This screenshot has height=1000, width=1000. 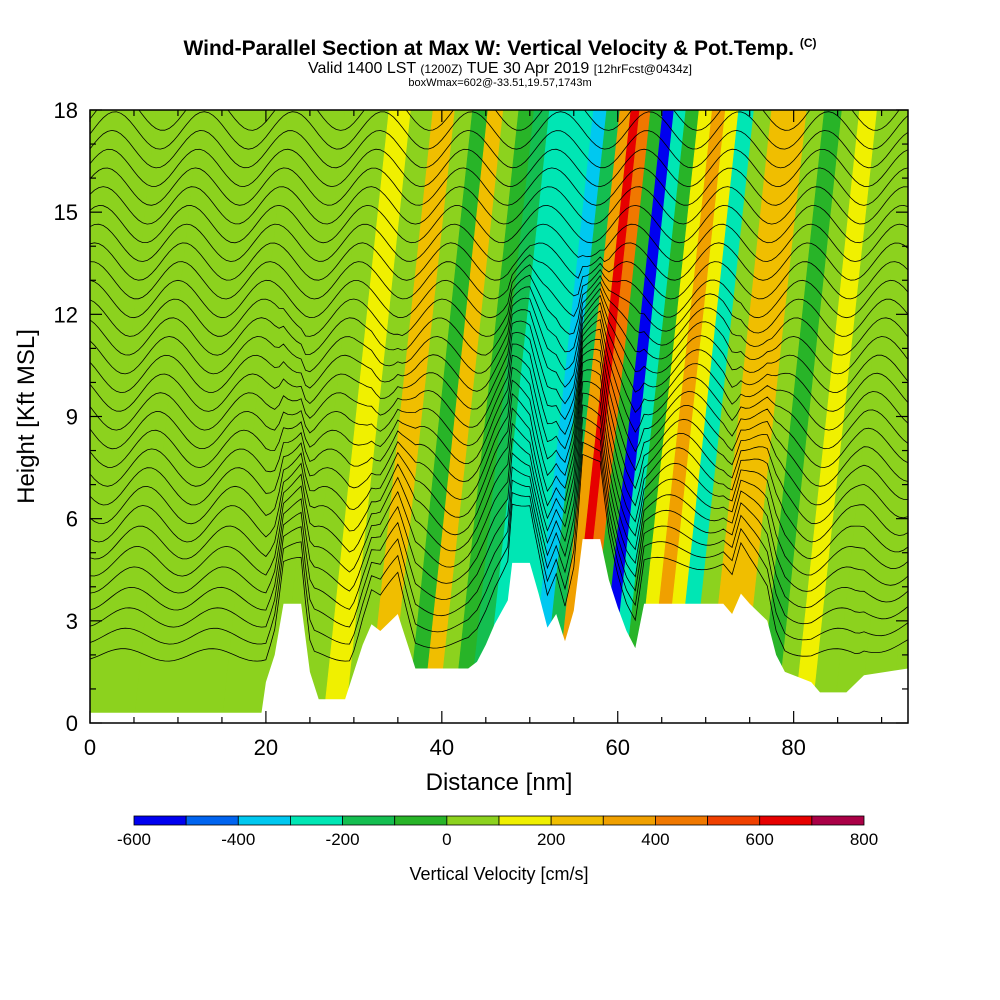 I want to click on y-tick-label: 15, so click(x=66, y=212).